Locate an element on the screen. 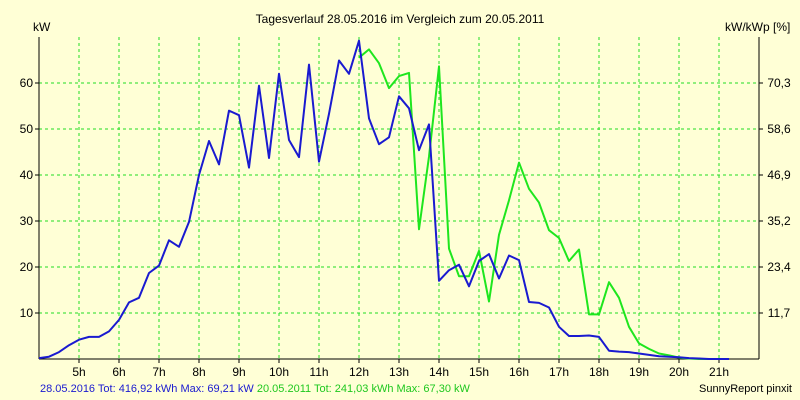 Image resolution: width=800 pixels, height=400 pixels. y-tick-label-right: 23,4 is located at coordinates (779, 267).